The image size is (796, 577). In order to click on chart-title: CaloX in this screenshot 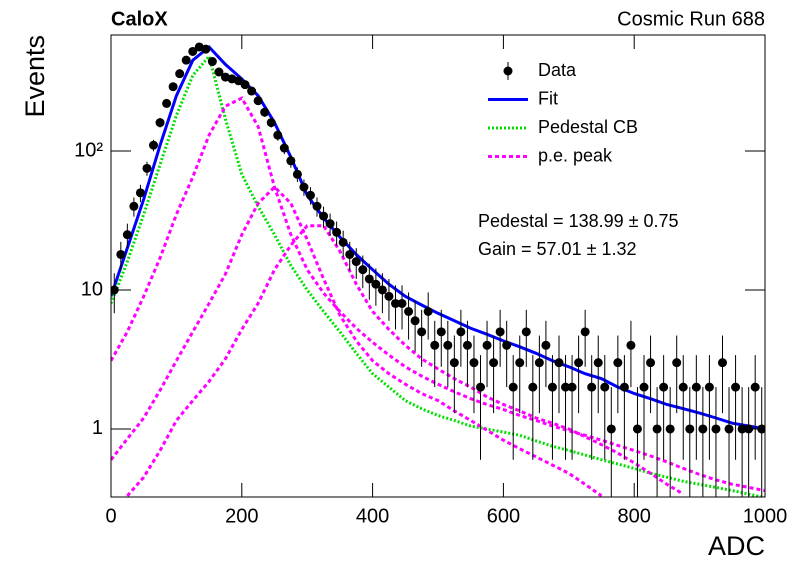, I will do `click(139, 19)`.